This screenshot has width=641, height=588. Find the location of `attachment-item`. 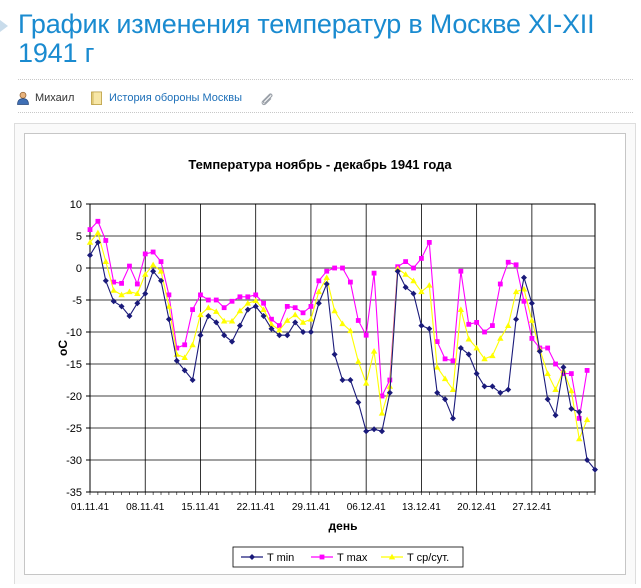

attachment-item is located at coordinates (268, 98).